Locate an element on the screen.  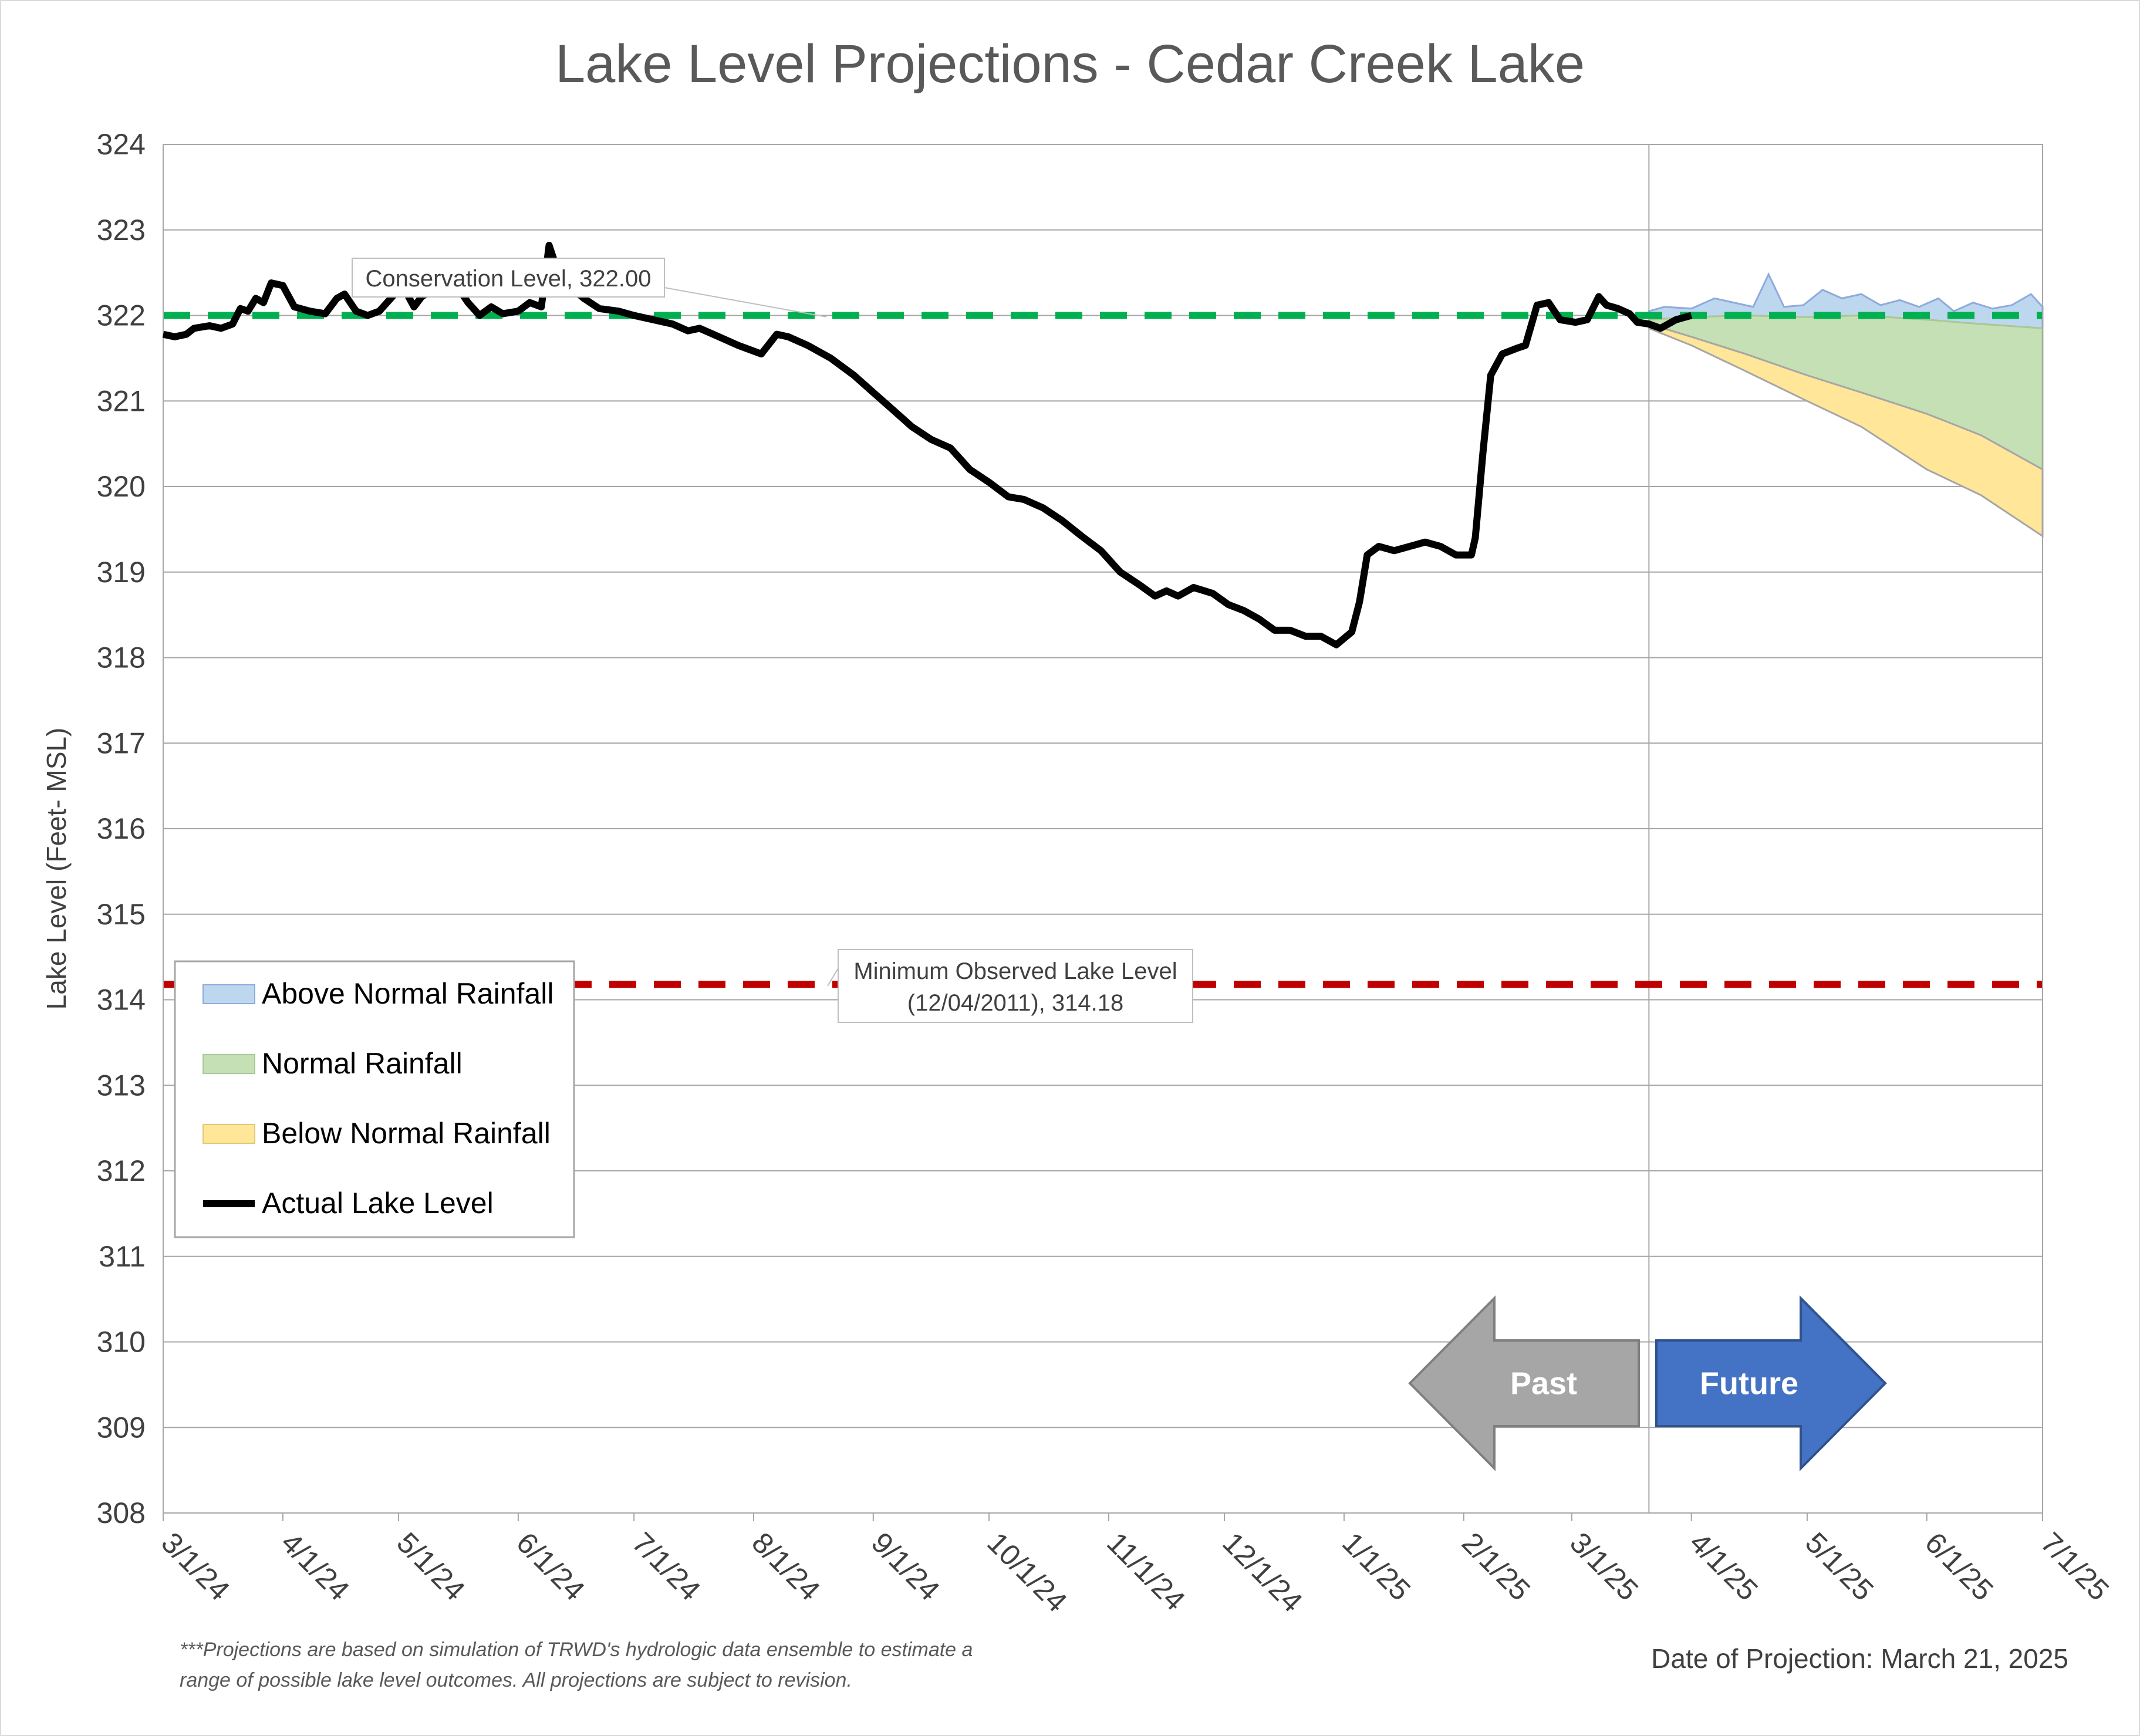
future-arrow: Future is located at coordinates (1771, 1383).